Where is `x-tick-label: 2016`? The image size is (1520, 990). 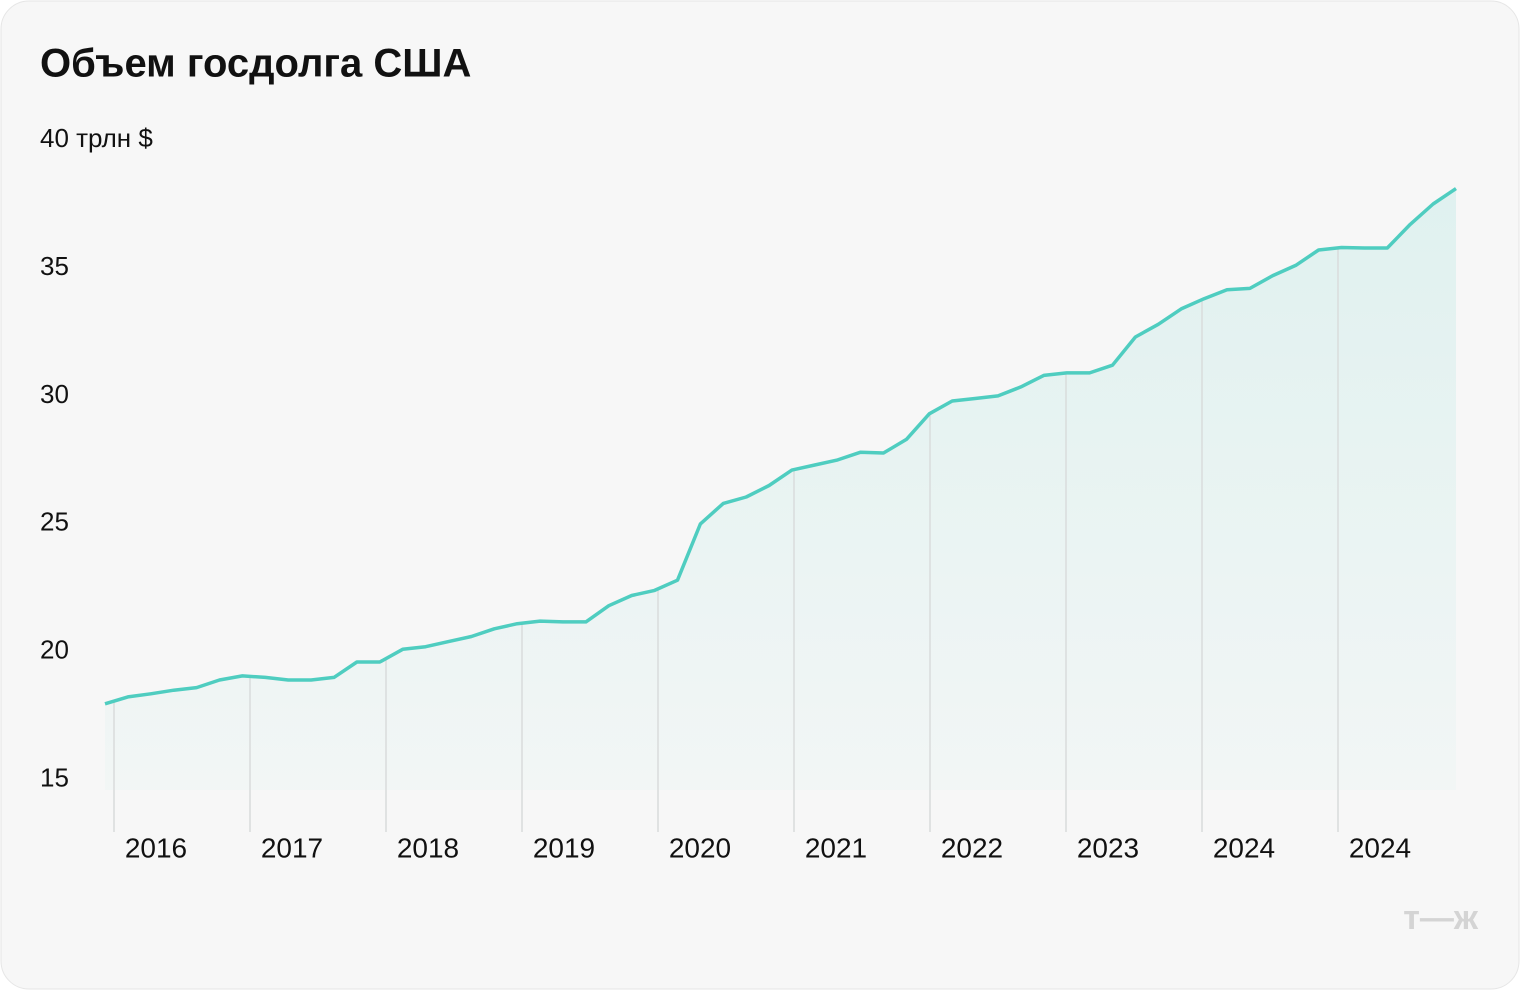 x-tick-label: 2016 is located at coordinates (156, 847).